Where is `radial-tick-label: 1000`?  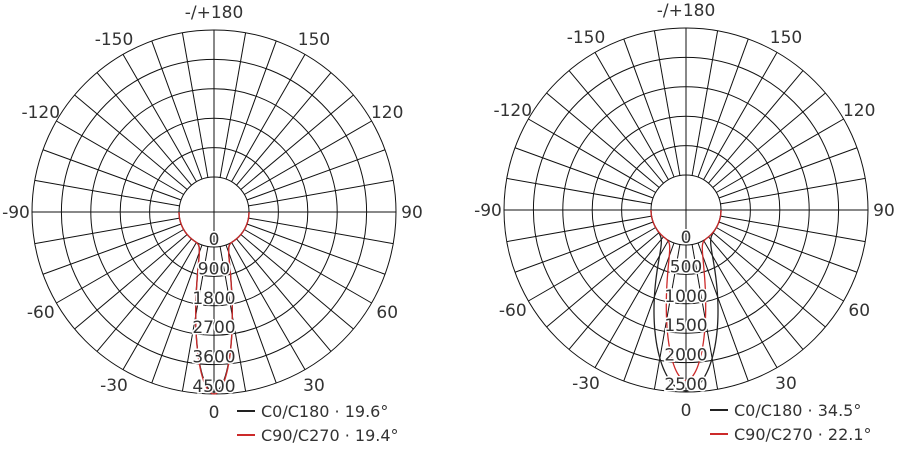 radial-tick-label: 1000 is located at coordinates (685, 297).